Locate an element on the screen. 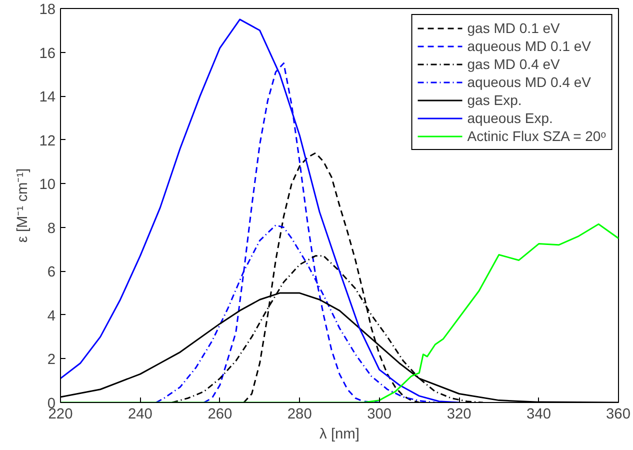  x-tick-label: 240 is located at coordinates (140, 414).